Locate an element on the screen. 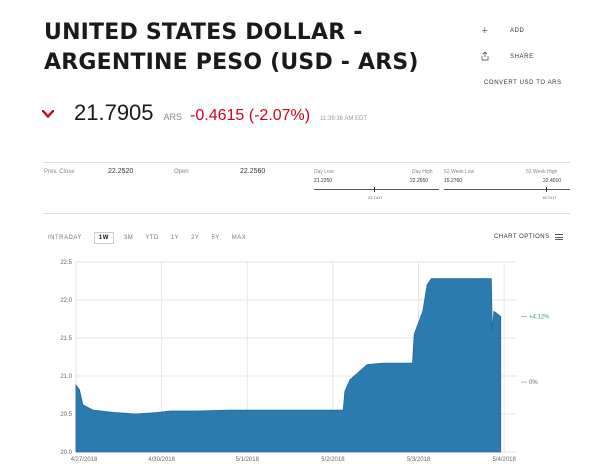 Image resolution: width=600 pixels, height=469 pixels. prev-close-label: Prev. Close is located at coordinates (59, 172).